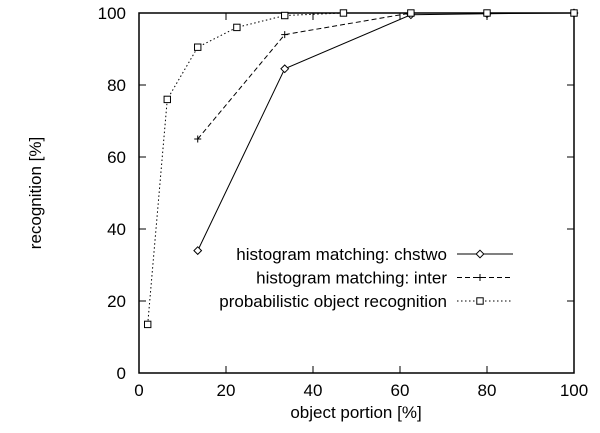 Image resolution: width=600 pixels, height=433 pixels. Describe the element at coordinates (35, 193) in the screenshot. I see `y-axis-title: recognition [%]` at that location.